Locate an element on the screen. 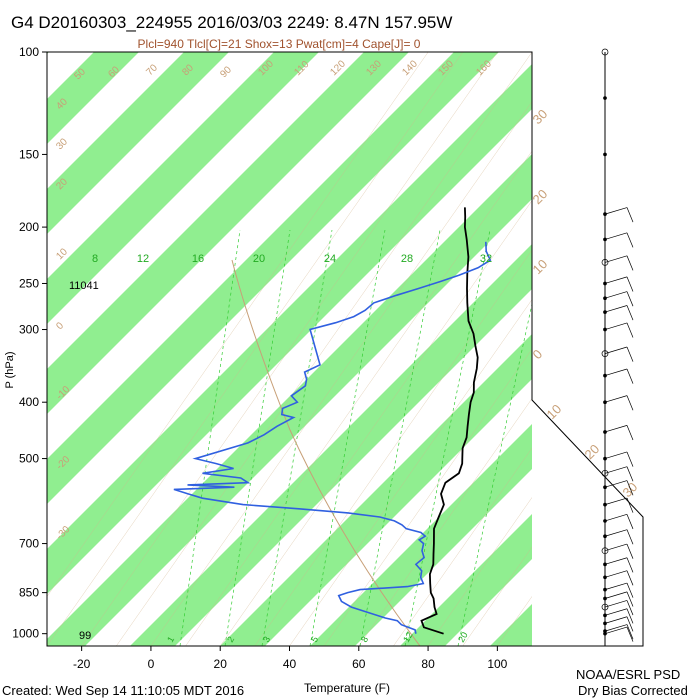  mixing-ratio-label: 8 is located at coordinates (364, 639).